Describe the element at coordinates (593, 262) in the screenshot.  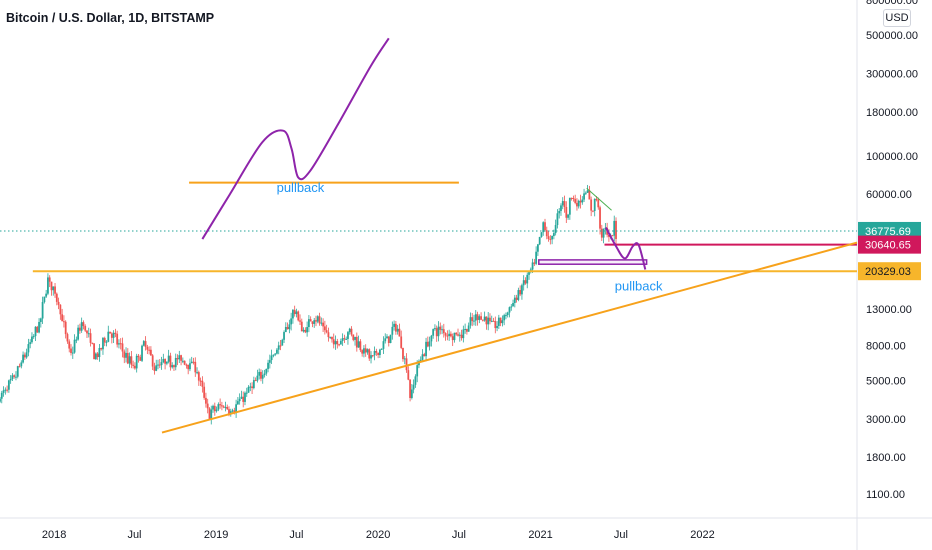
I see `range-box` at that location.